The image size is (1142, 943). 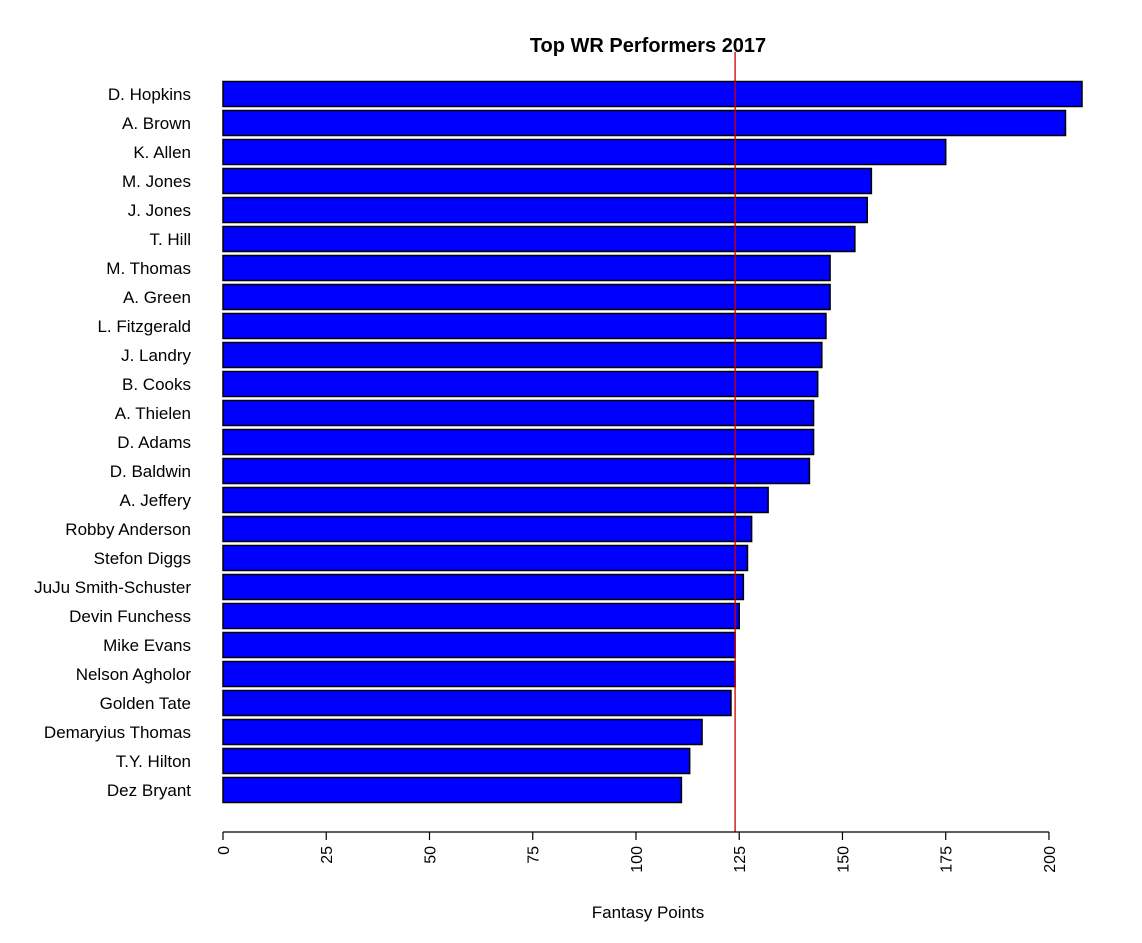 What do you see at coordinates (159, 210) in the screenshot?
I see `category-label: J. Jones` at bounding box center [159, 210].